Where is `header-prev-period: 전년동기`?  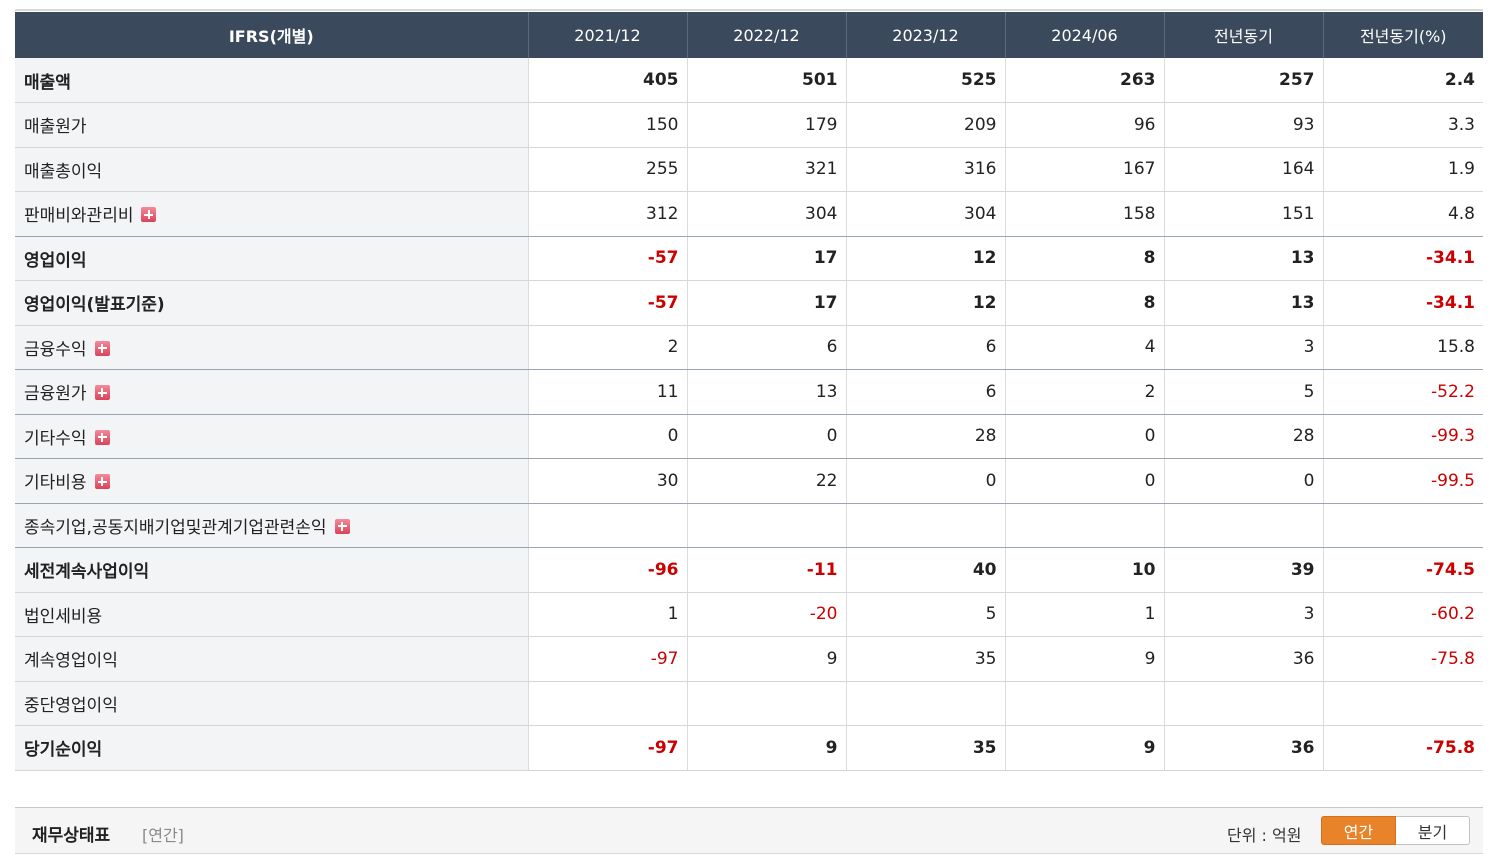
header-prev-period: 전년동기 is located at coordinates (1243, 35).